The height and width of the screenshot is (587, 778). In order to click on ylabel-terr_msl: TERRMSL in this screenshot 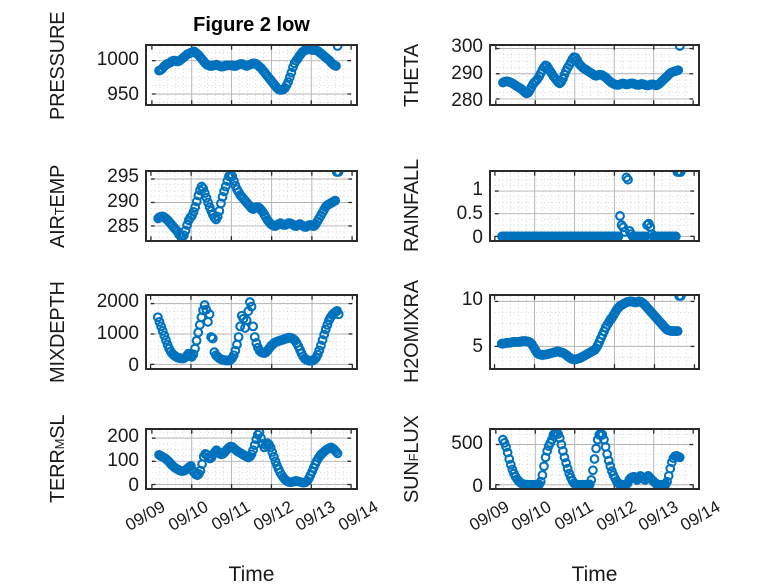, I will do `click(58, 459)`.